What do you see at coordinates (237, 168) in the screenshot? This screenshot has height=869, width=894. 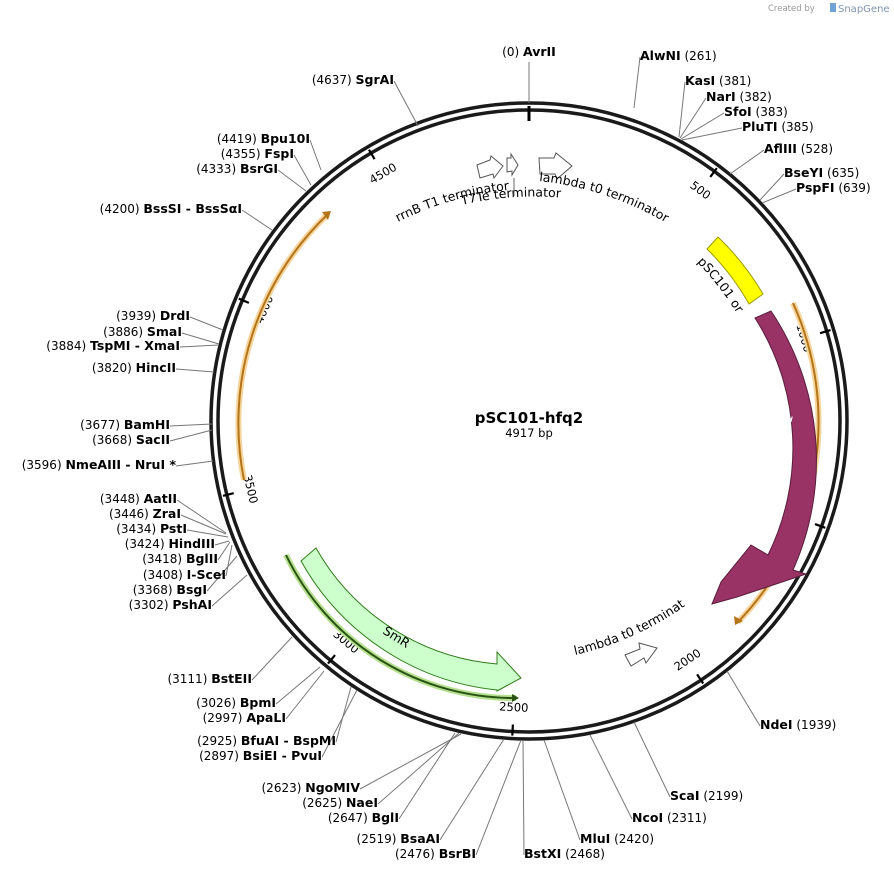 I see `site-label: (4333) BsrGI` at bounding box center [237, 168].